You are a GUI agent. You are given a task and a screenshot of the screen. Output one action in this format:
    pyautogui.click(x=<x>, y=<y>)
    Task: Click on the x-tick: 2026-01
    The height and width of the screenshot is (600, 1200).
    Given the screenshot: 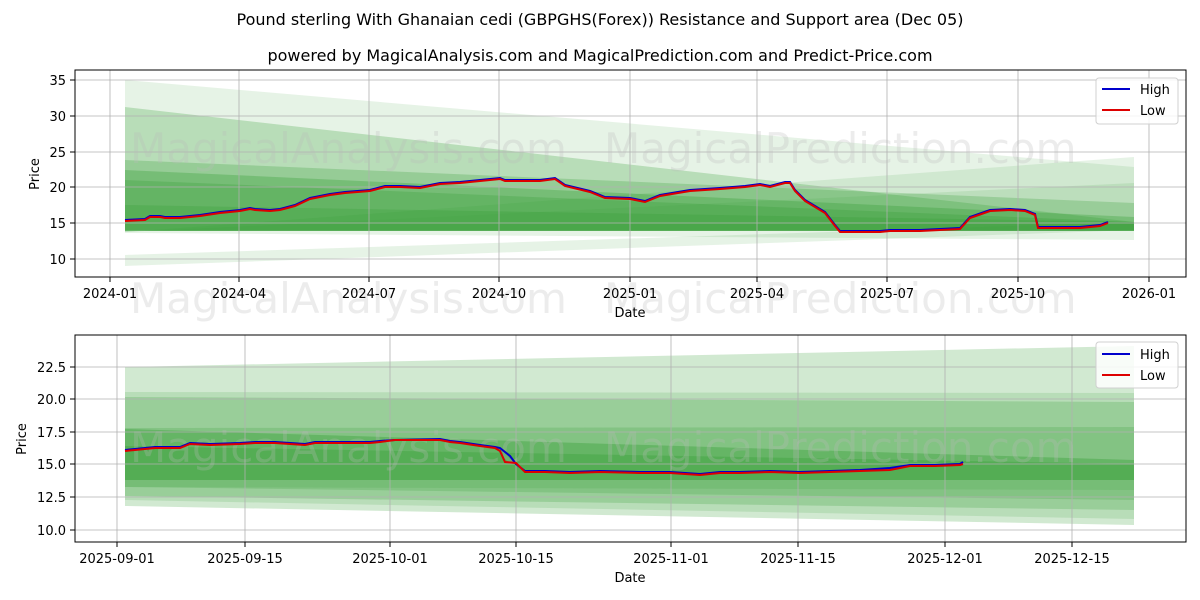 What is the action you would take?
    pyautogui.click(x=1149, y=294)
    